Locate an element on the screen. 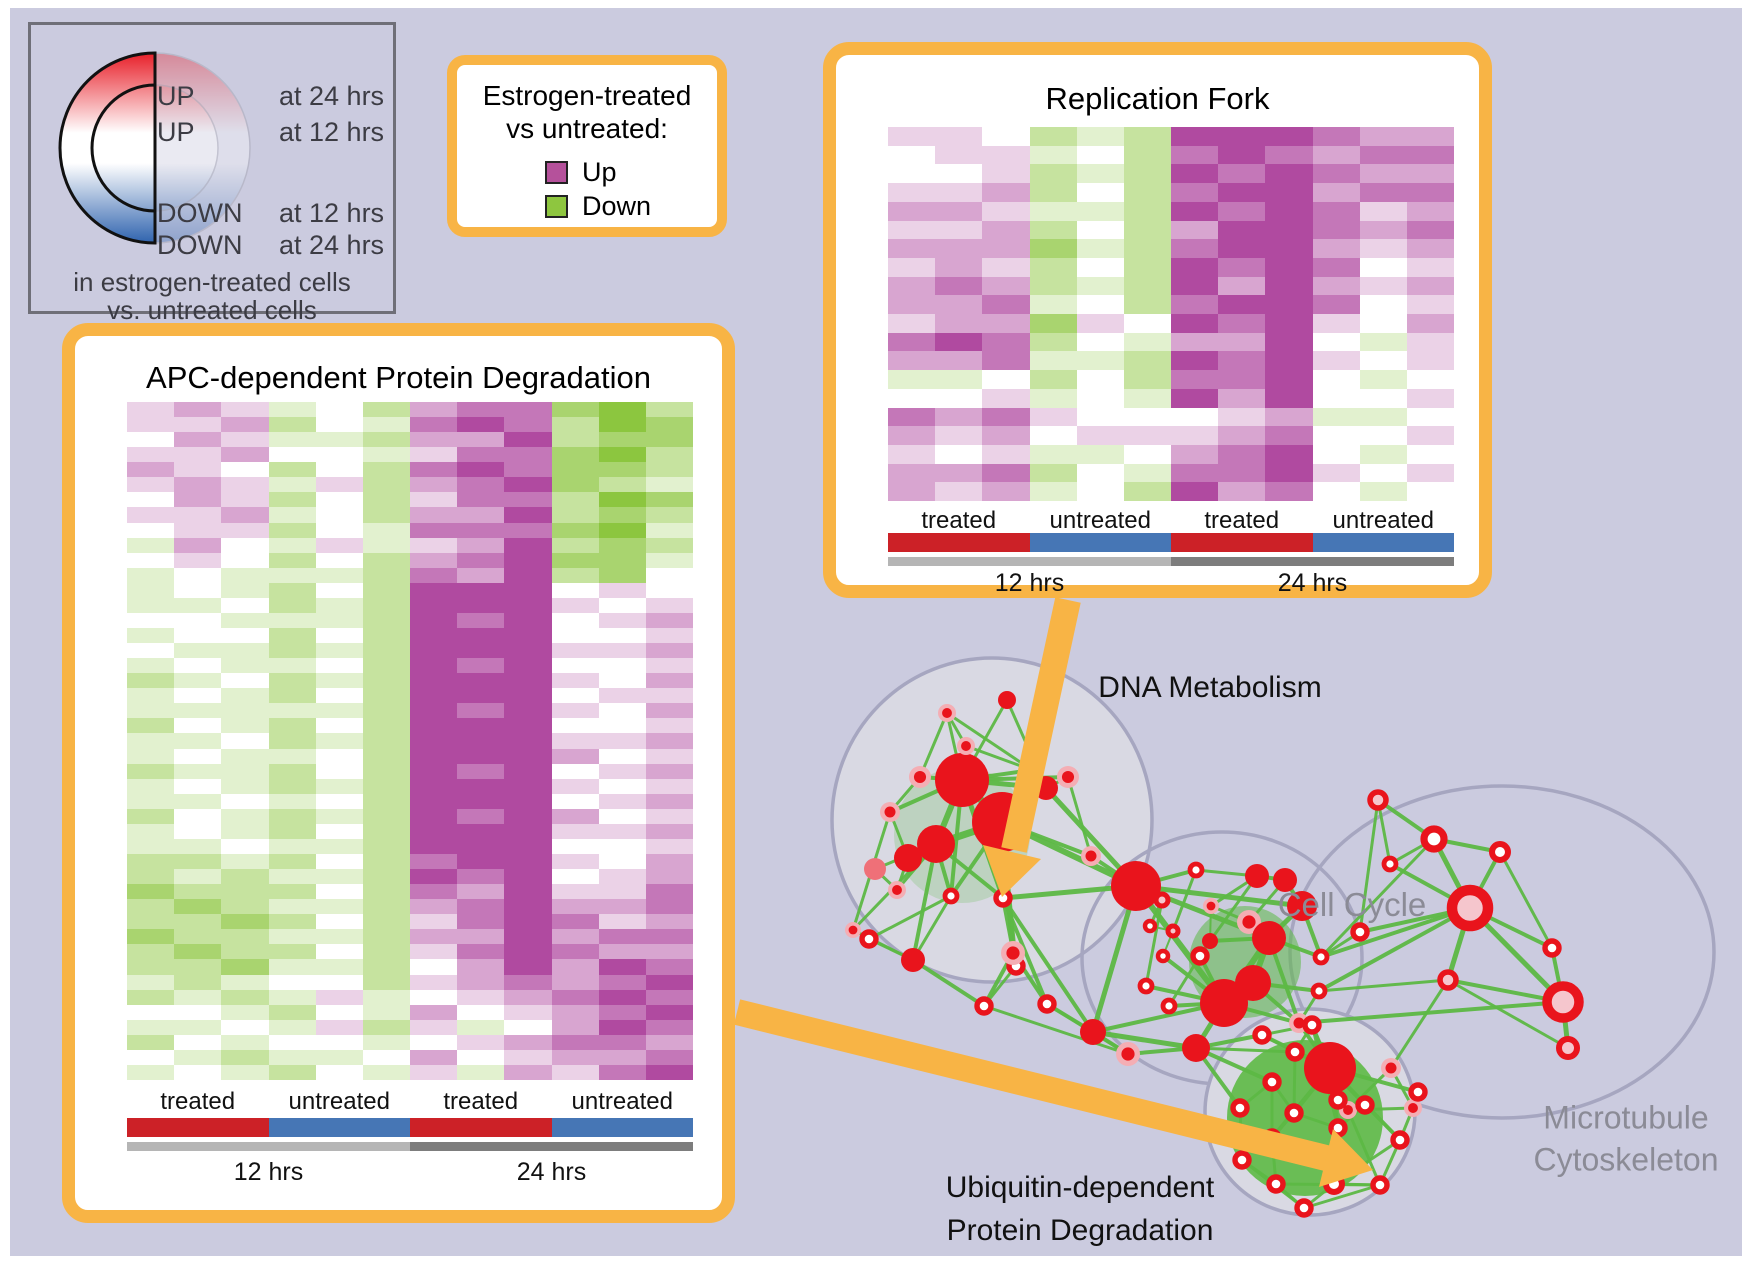 Image resolution: width=1750 pixels, height=1279 pixels. rf-time-bar is located at coordinates (1171, 561).